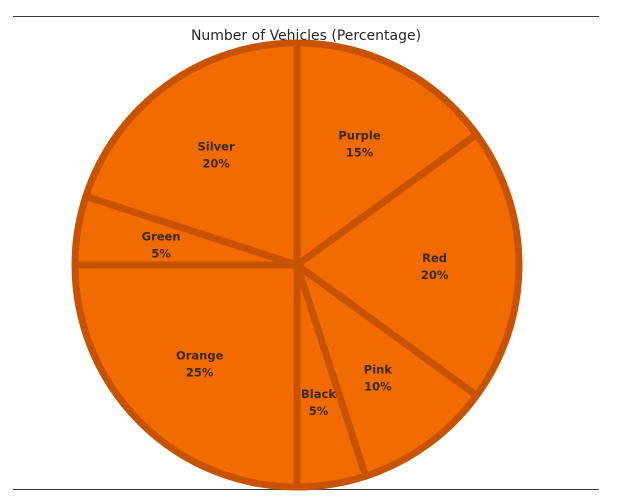 This screenshot has width=619, height=500. I want to click on chart-title: Number of Vehicles (Percentage), so click(306, 36).